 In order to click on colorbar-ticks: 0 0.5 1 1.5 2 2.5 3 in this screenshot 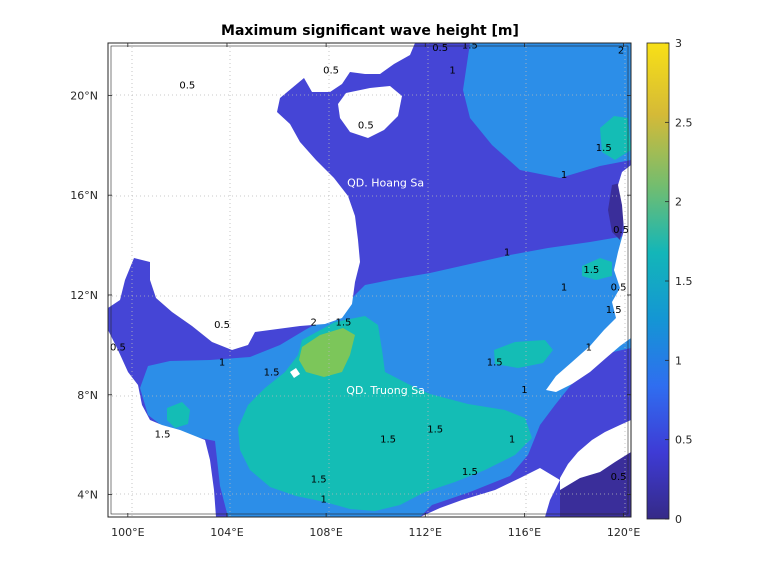, I will do `click(679, 281)`.